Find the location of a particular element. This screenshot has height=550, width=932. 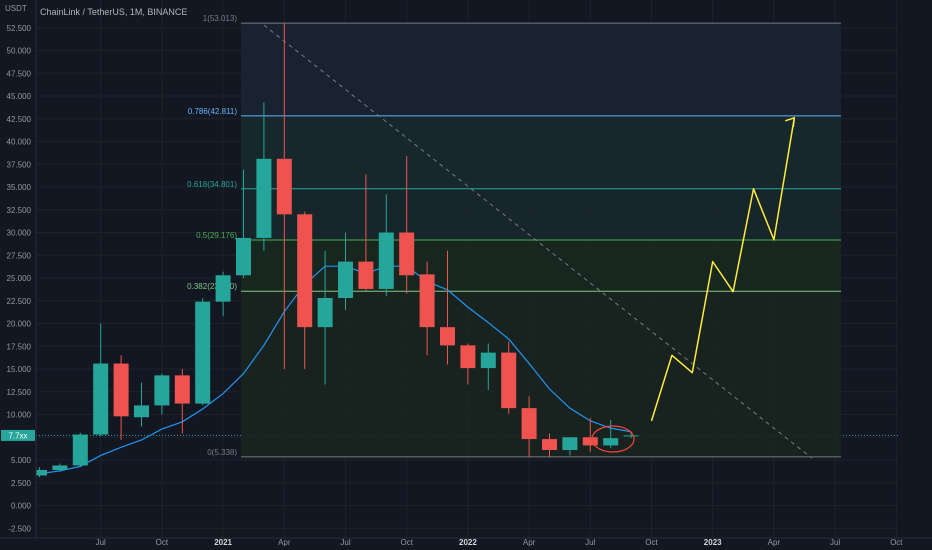

y-tick-label: 27.500 is located at coordinates (19, 255).